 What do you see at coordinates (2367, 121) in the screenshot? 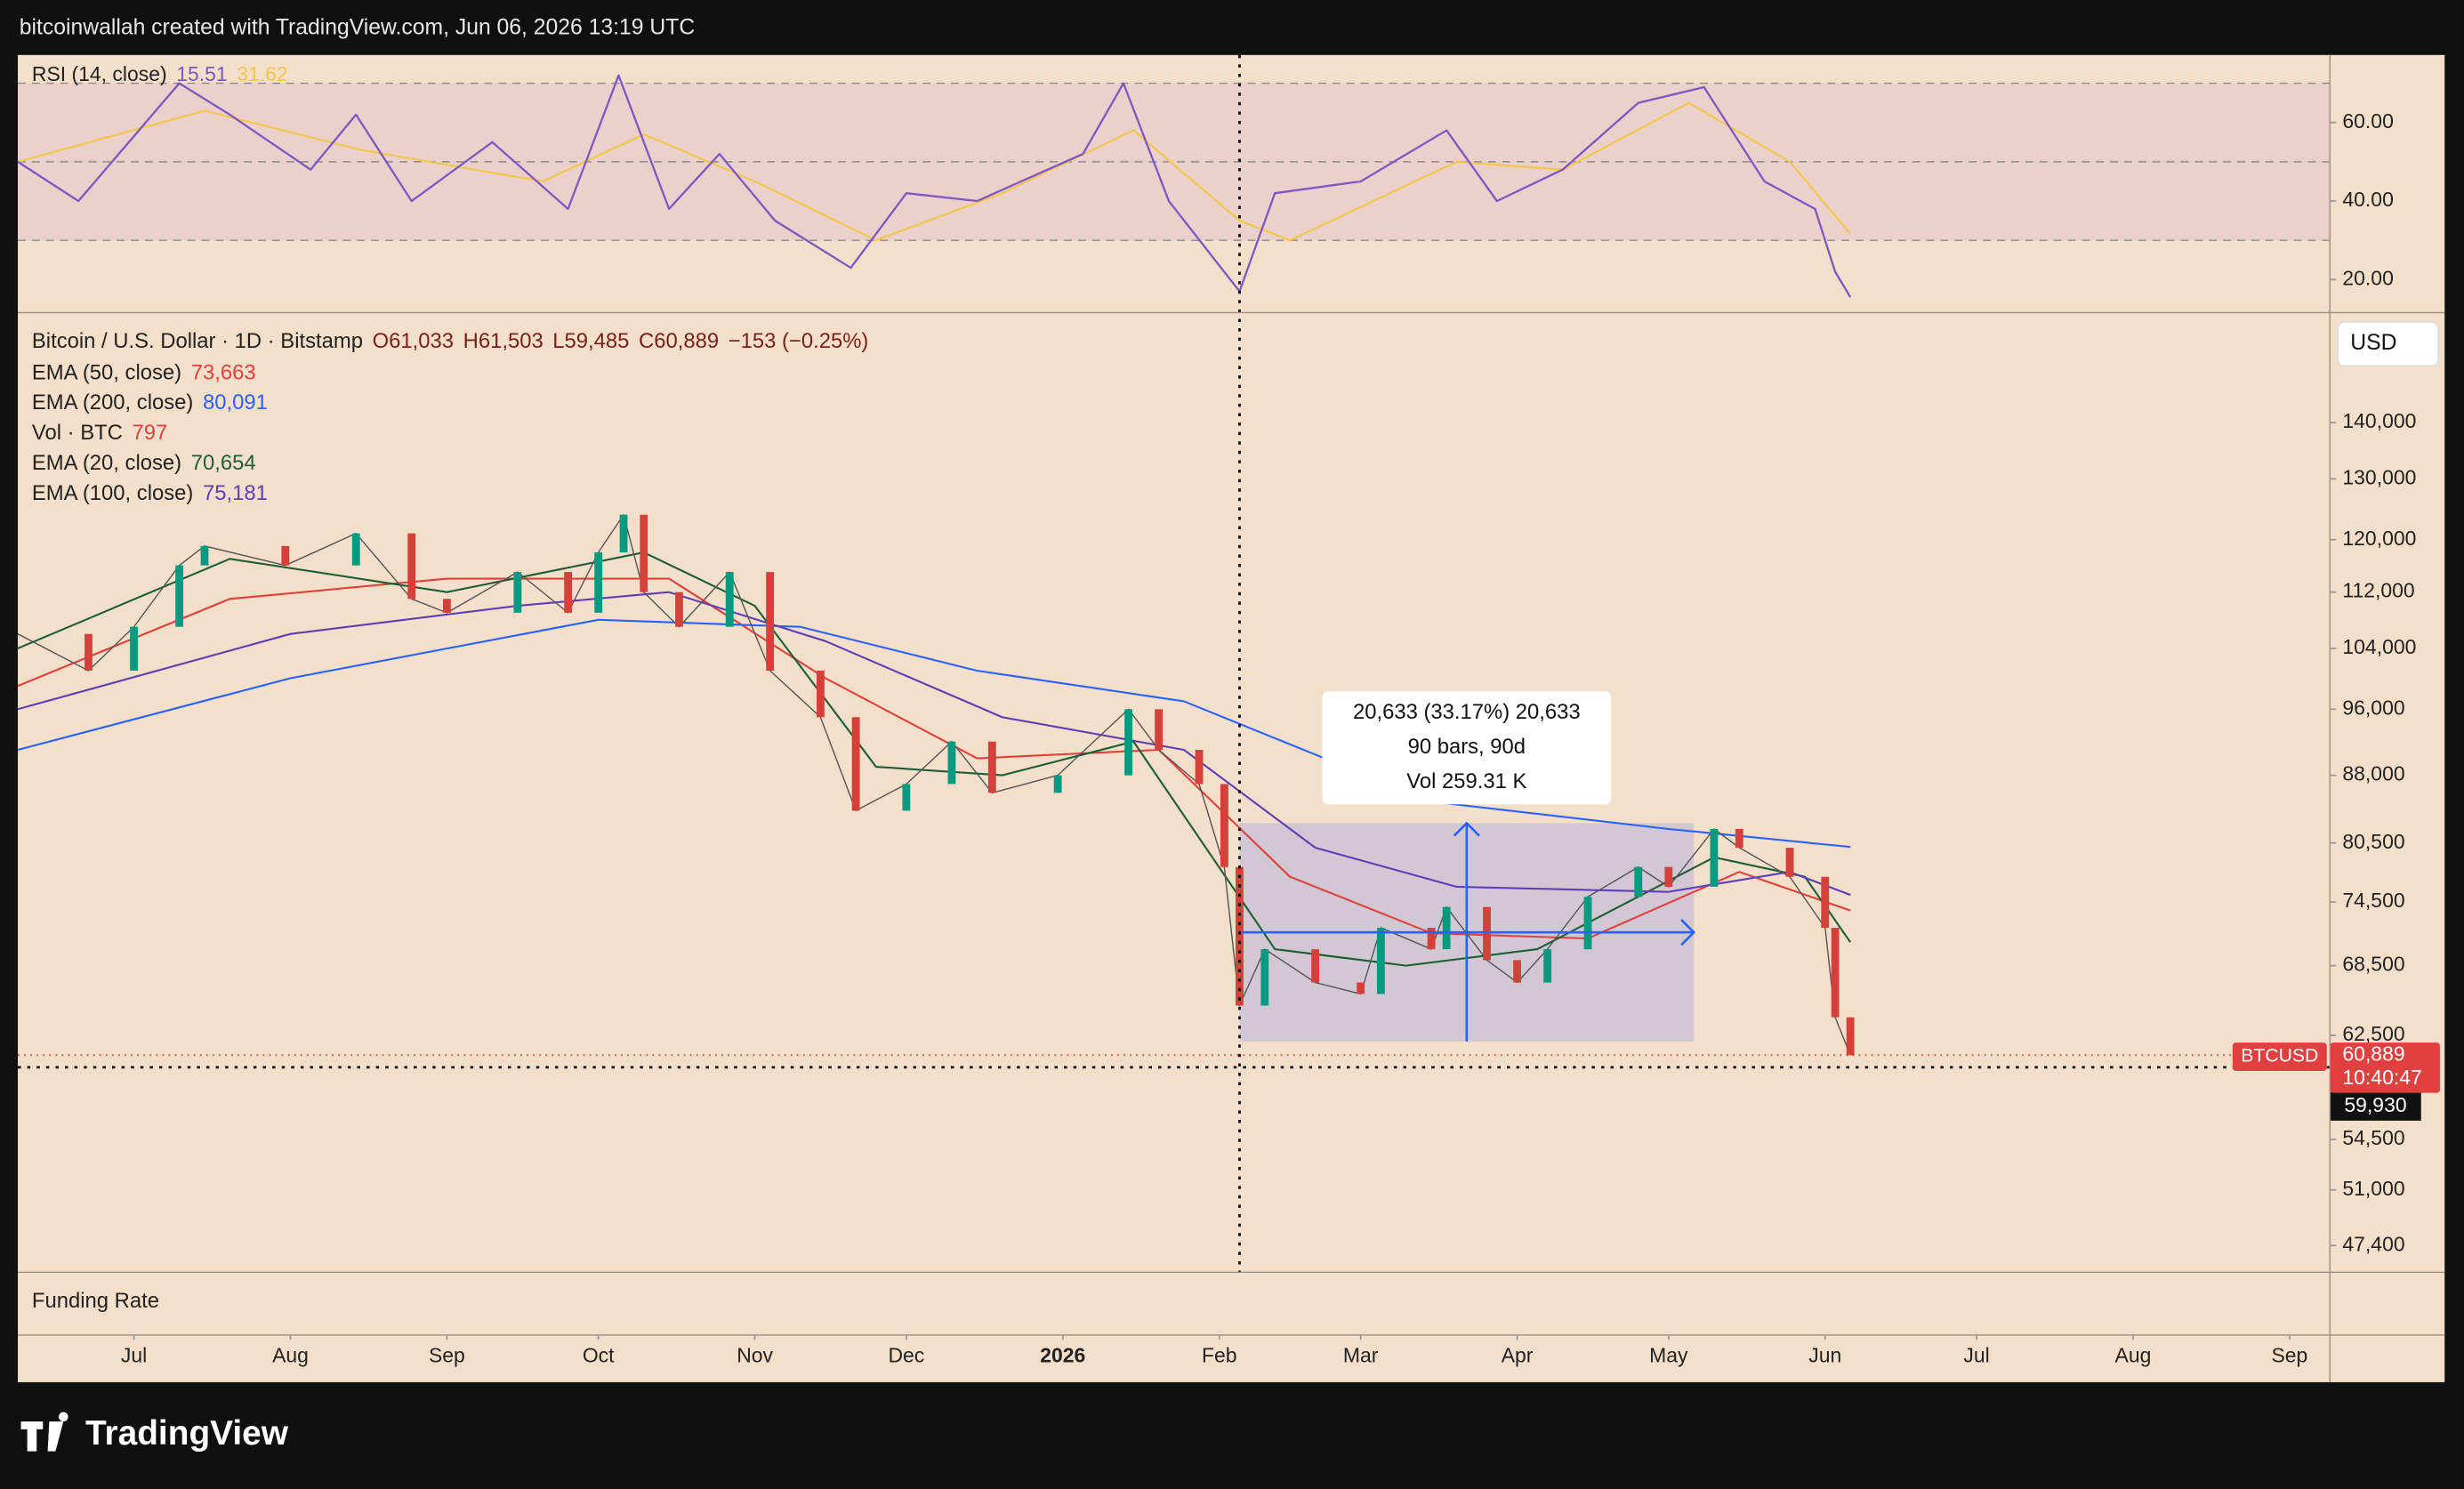
I see `rsi-tick-label: 60.00` at bounding box center [2367, 121].